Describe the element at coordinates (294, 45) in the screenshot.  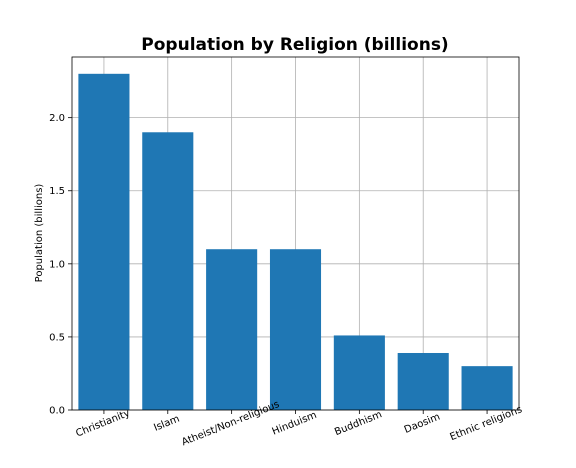
I see `chart-title: Population by Religion (billions)` at that location.